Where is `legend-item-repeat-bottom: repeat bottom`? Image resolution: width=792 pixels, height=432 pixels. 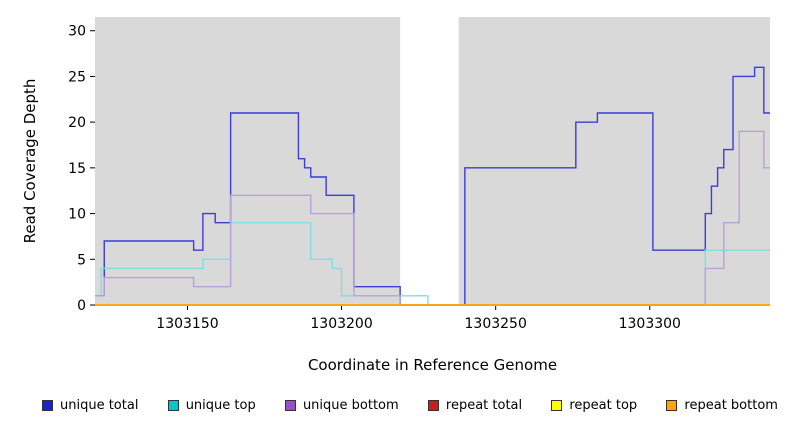
legend-item-repeat-bottom: repeat bottom is located at coordinates (722, 405).